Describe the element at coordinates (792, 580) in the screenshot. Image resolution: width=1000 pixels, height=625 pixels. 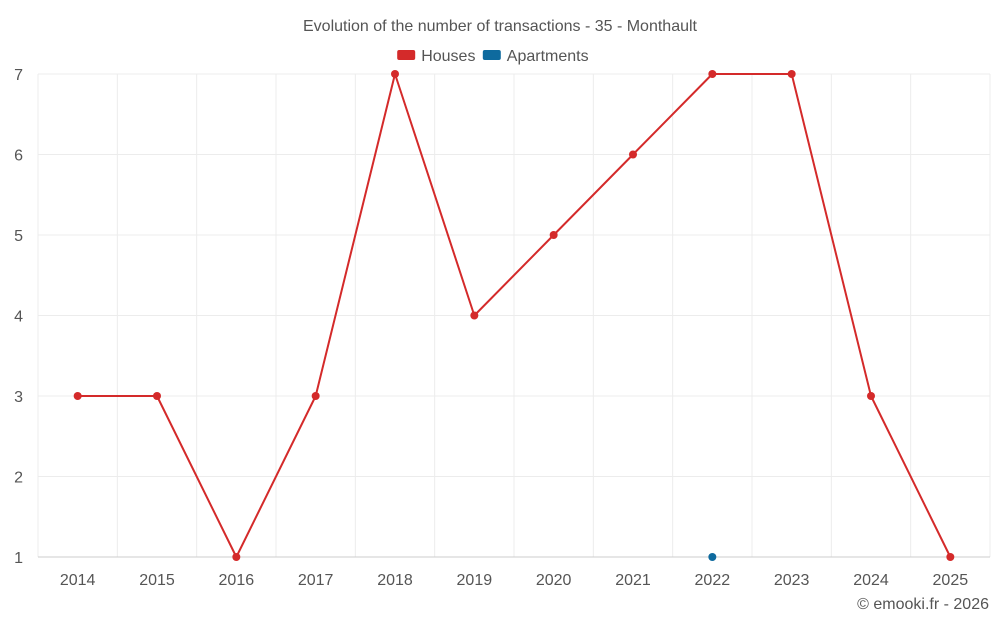
I see `x-tick-label: 2023` at that location.